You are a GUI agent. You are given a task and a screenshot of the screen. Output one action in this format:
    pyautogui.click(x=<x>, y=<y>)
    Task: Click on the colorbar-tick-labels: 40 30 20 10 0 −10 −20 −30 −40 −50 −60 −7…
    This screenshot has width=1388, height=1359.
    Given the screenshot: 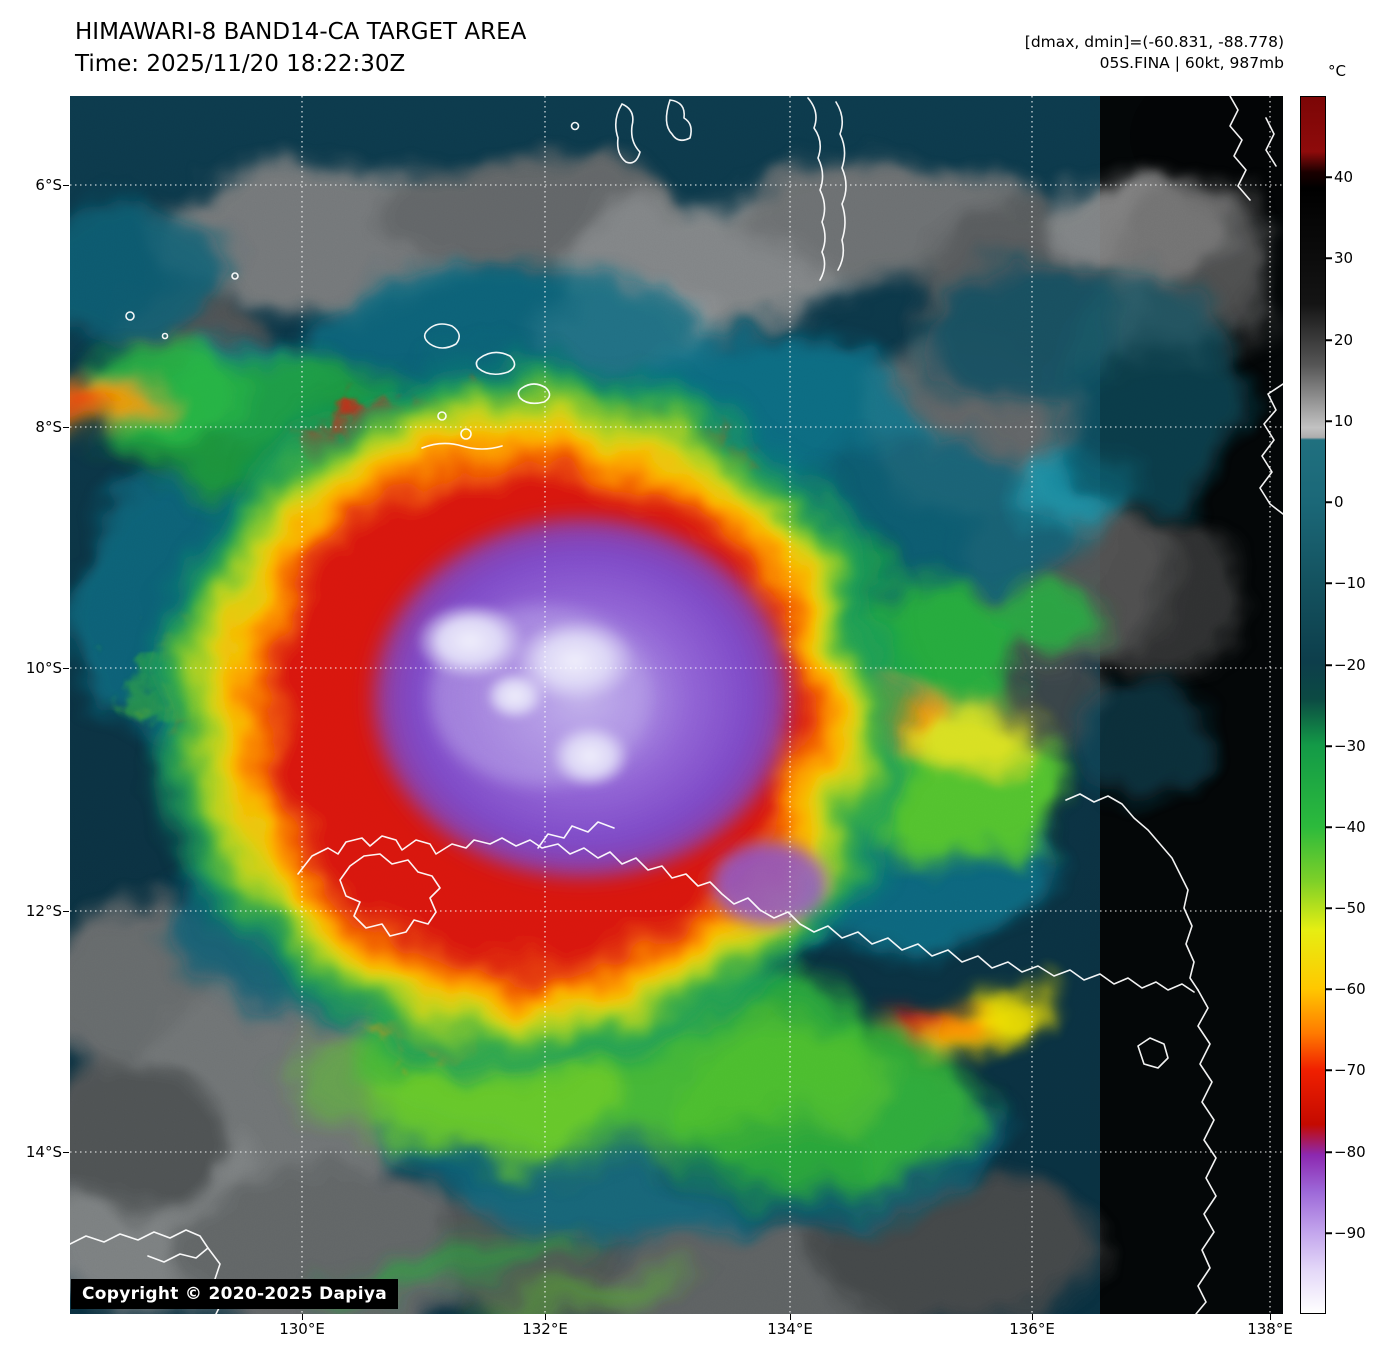 What is the action you would take?
    pyautogui.click(x=1356, y=705)
    